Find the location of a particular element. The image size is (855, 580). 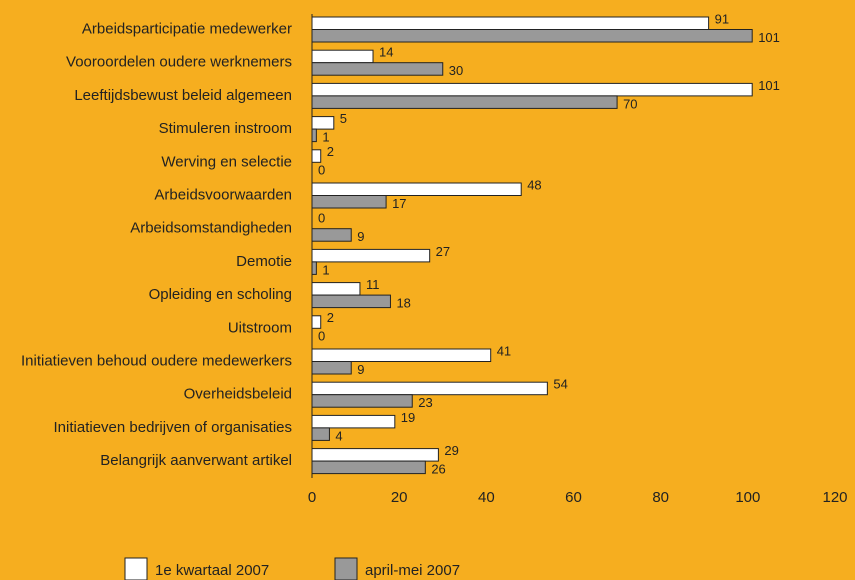

value-label: 23 is located at coordinates (425, 402).